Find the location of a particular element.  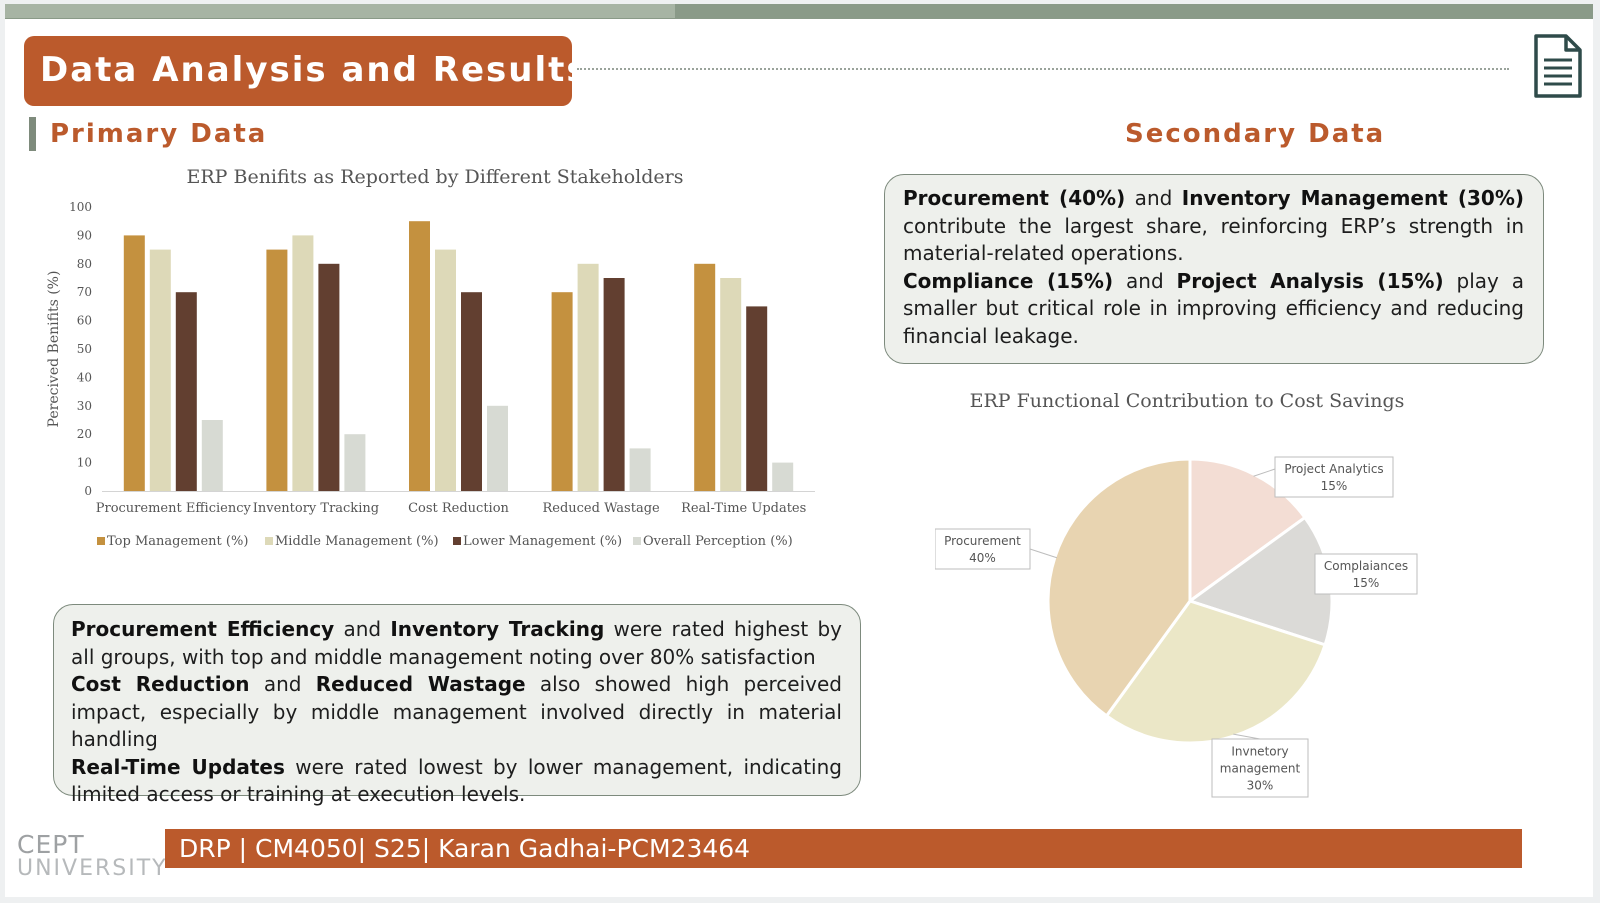

data-label-name: Invnetory is located at coordinates (1259, 752).